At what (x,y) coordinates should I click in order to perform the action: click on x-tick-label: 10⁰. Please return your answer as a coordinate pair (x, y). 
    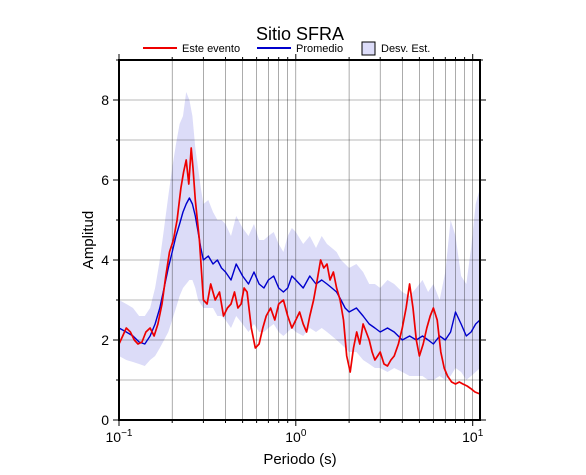
    Looking at the image, I should click on (296, 436).